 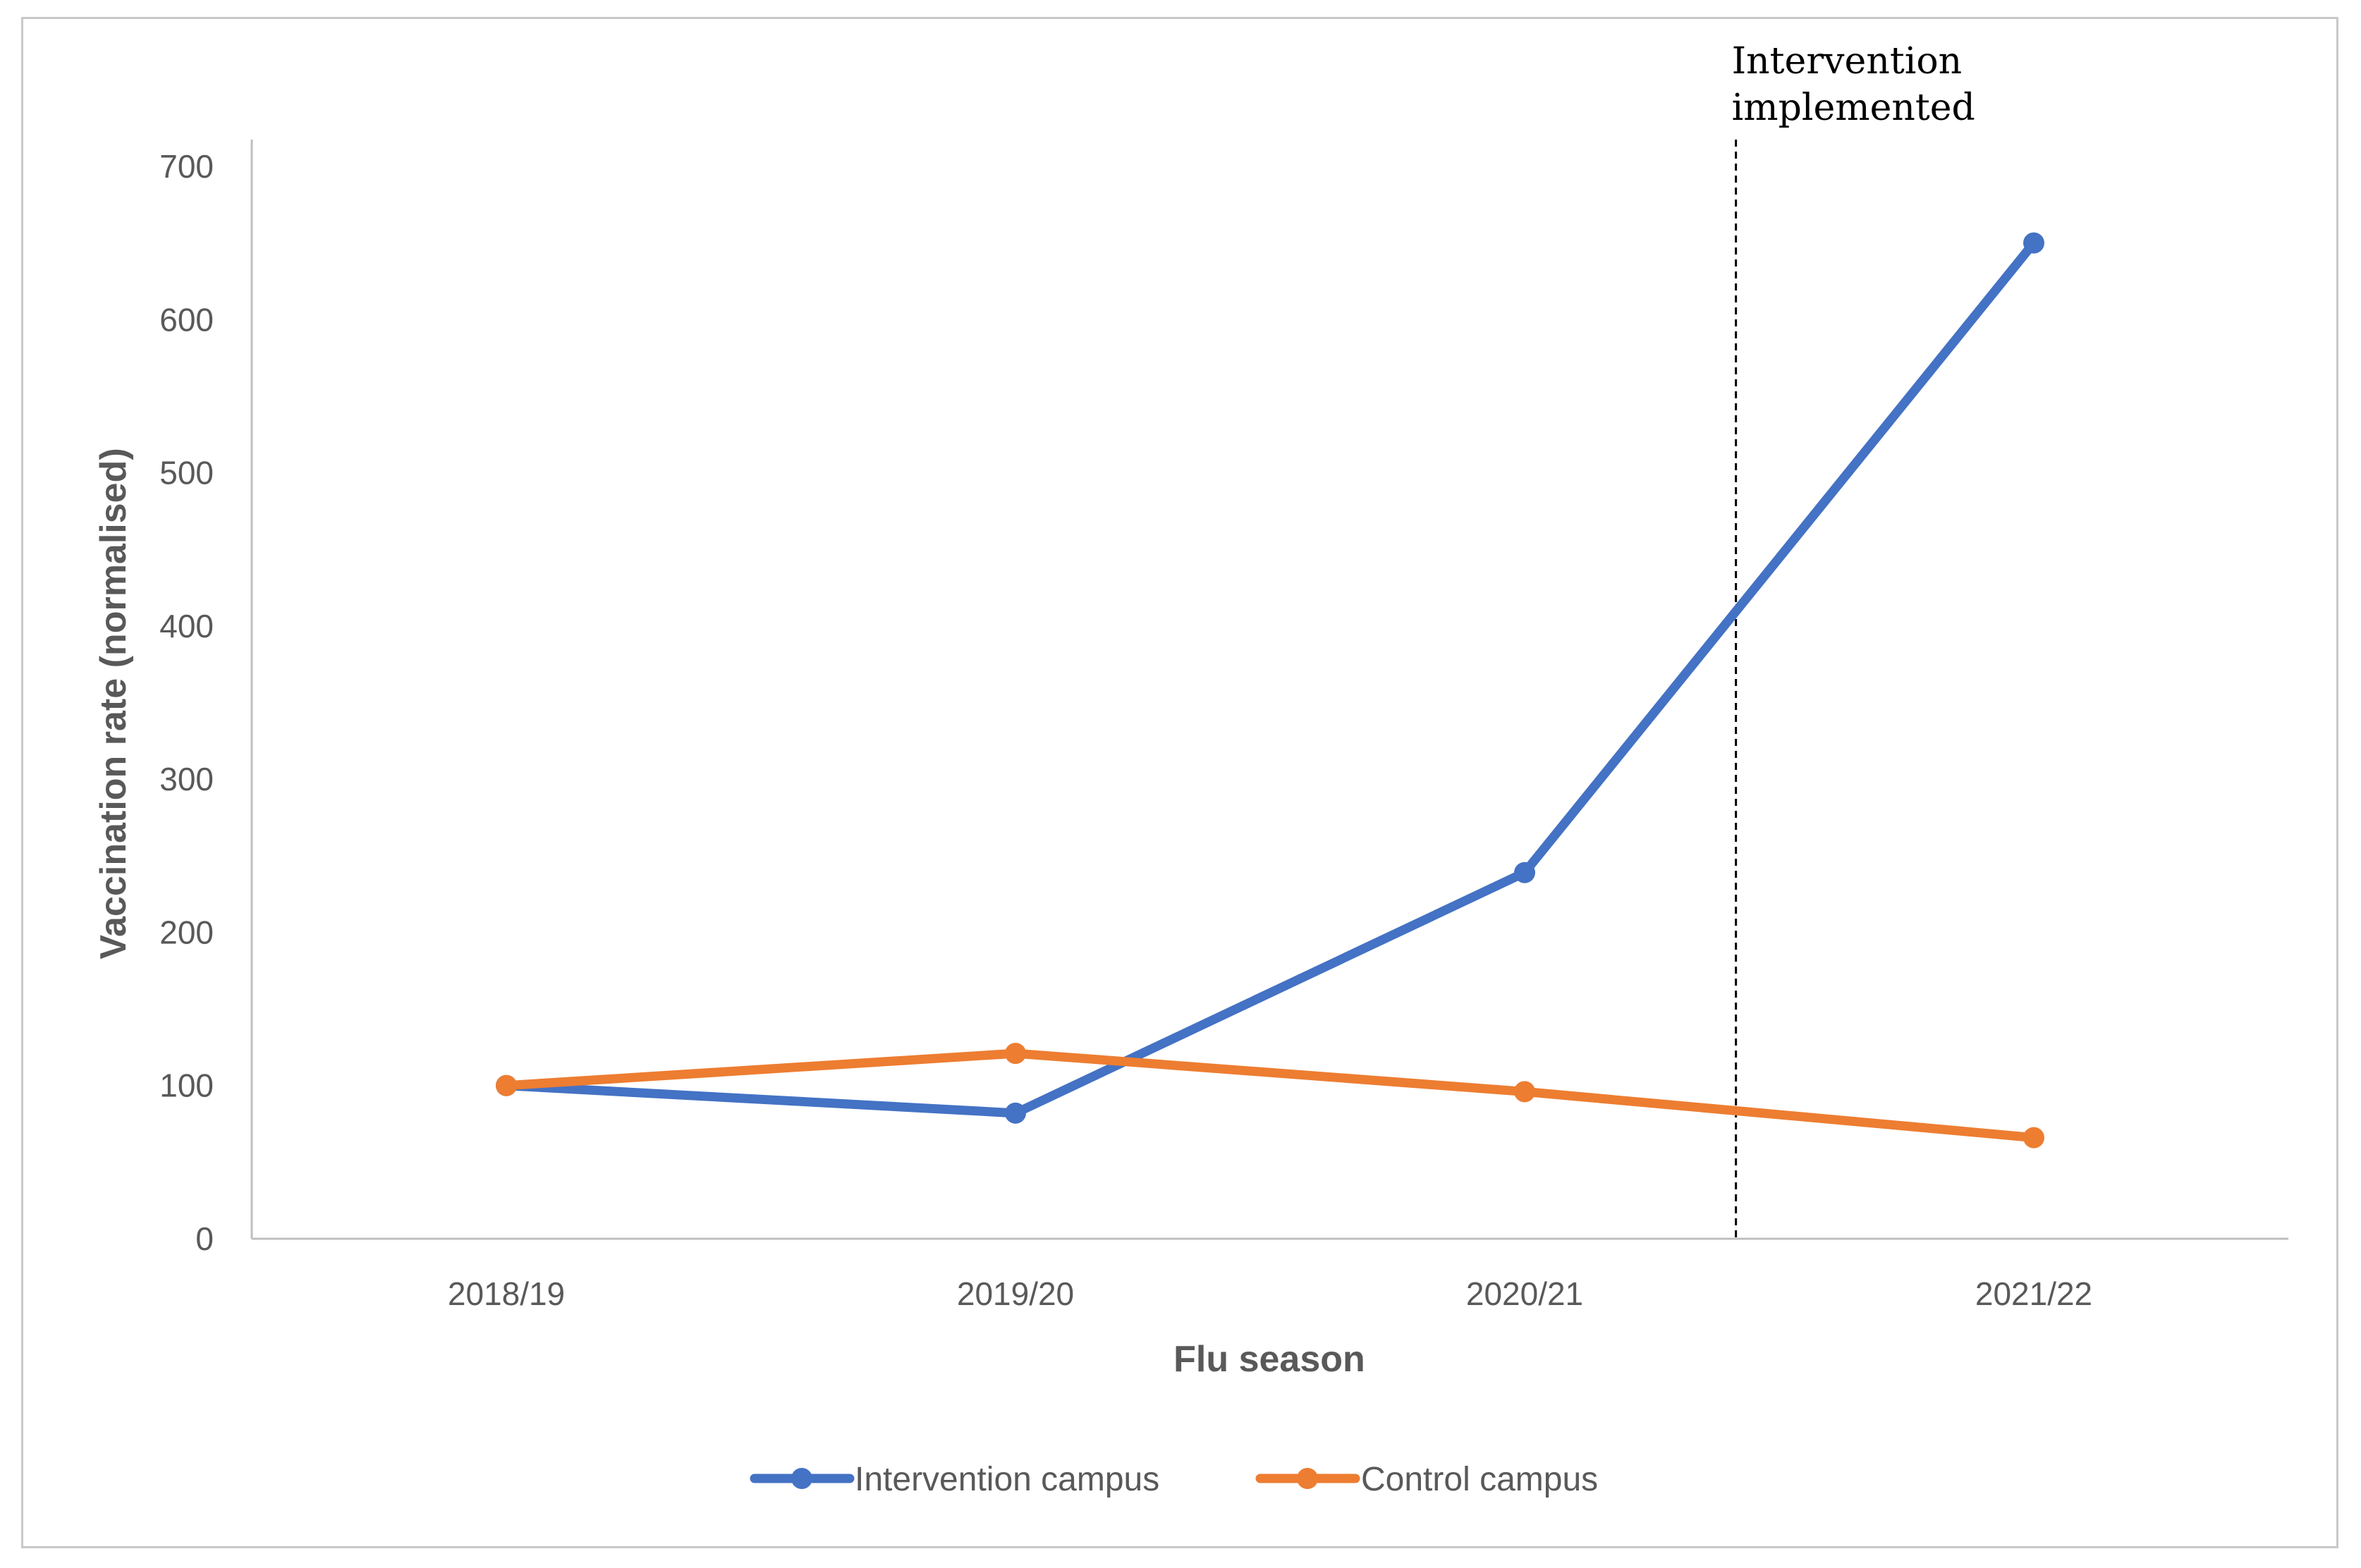 What do you see at coordinates (204, 1238) in the screenshot?
I see `y-tick-label: 0` at bounding box center [204, 1238].